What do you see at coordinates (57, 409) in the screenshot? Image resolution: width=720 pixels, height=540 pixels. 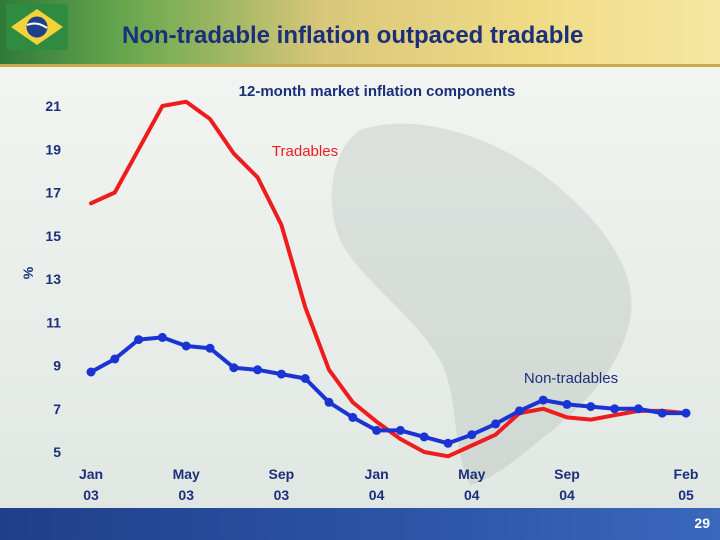 I see `y-tick-label: 7` at bounding box center [57, 409].